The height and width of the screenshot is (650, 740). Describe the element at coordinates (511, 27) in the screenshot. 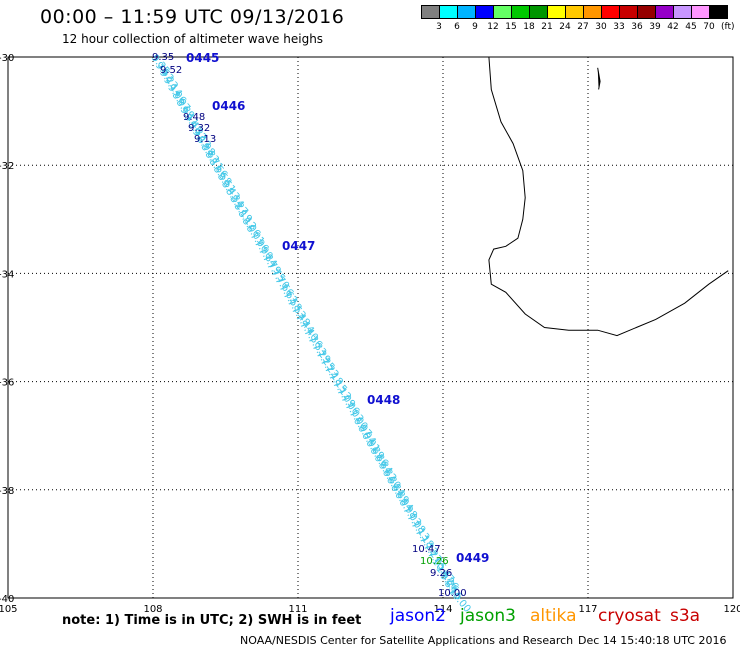

I see `legend-label: 15` at that location.